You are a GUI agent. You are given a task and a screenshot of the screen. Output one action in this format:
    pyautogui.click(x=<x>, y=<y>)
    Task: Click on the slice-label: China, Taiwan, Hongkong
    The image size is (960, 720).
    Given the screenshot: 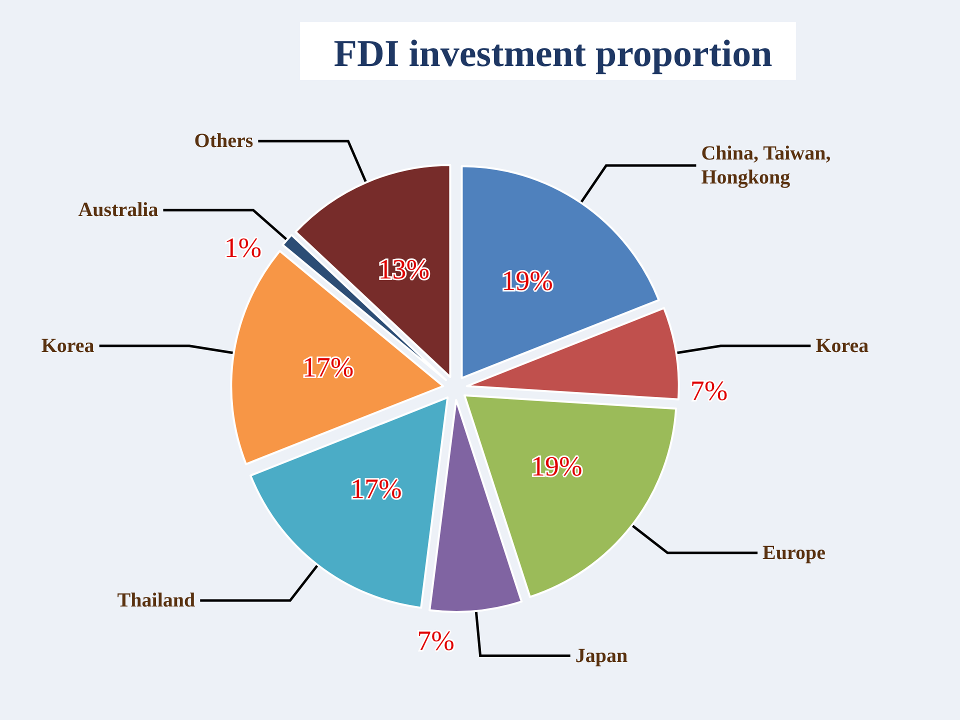 What is the action you would take?
    pyautogui.click(x=768, y=165)
    